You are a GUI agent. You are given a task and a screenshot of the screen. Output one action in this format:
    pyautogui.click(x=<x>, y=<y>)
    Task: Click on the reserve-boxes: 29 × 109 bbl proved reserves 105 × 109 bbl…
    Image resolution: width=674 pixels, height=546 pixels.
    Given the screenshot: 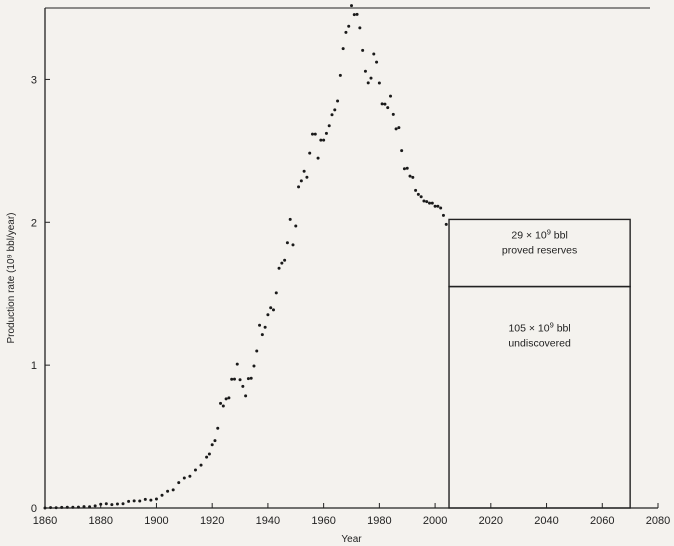 What is the action you would take?
    pyautogui.click(x=539, y=363)
    